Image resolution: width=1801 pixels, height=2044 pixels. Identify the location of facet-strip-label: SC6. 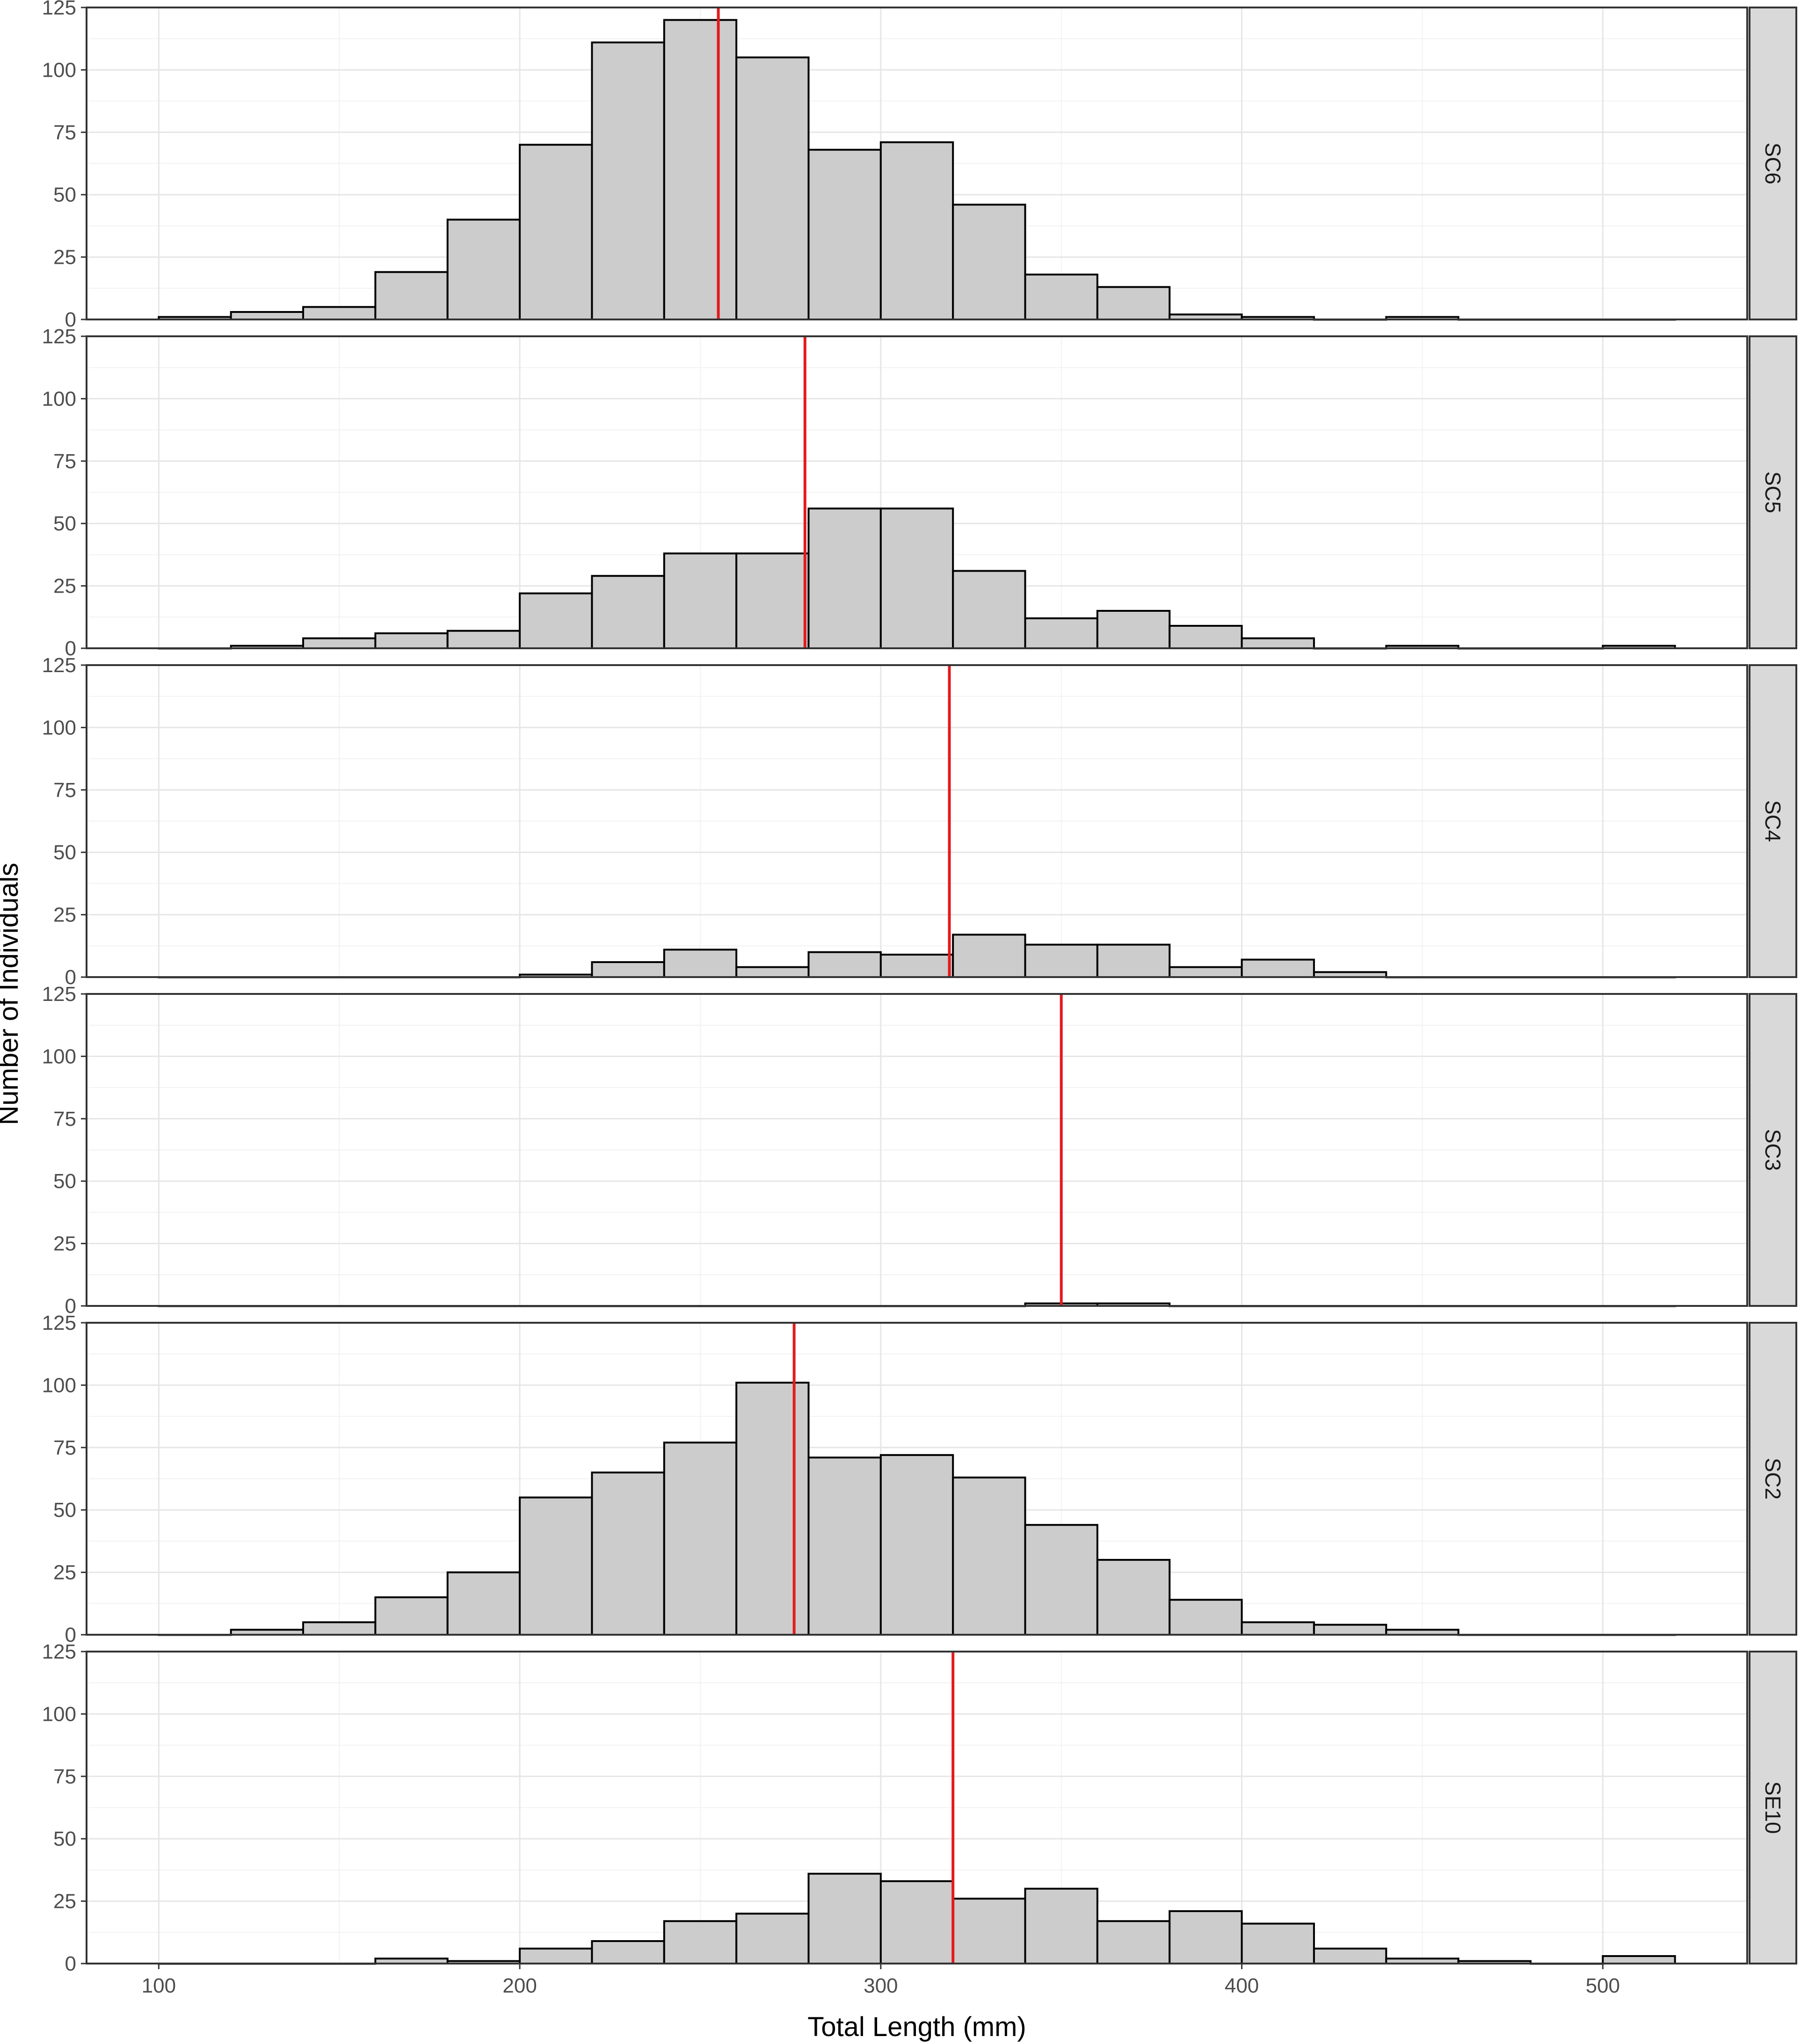
(1773, 163).